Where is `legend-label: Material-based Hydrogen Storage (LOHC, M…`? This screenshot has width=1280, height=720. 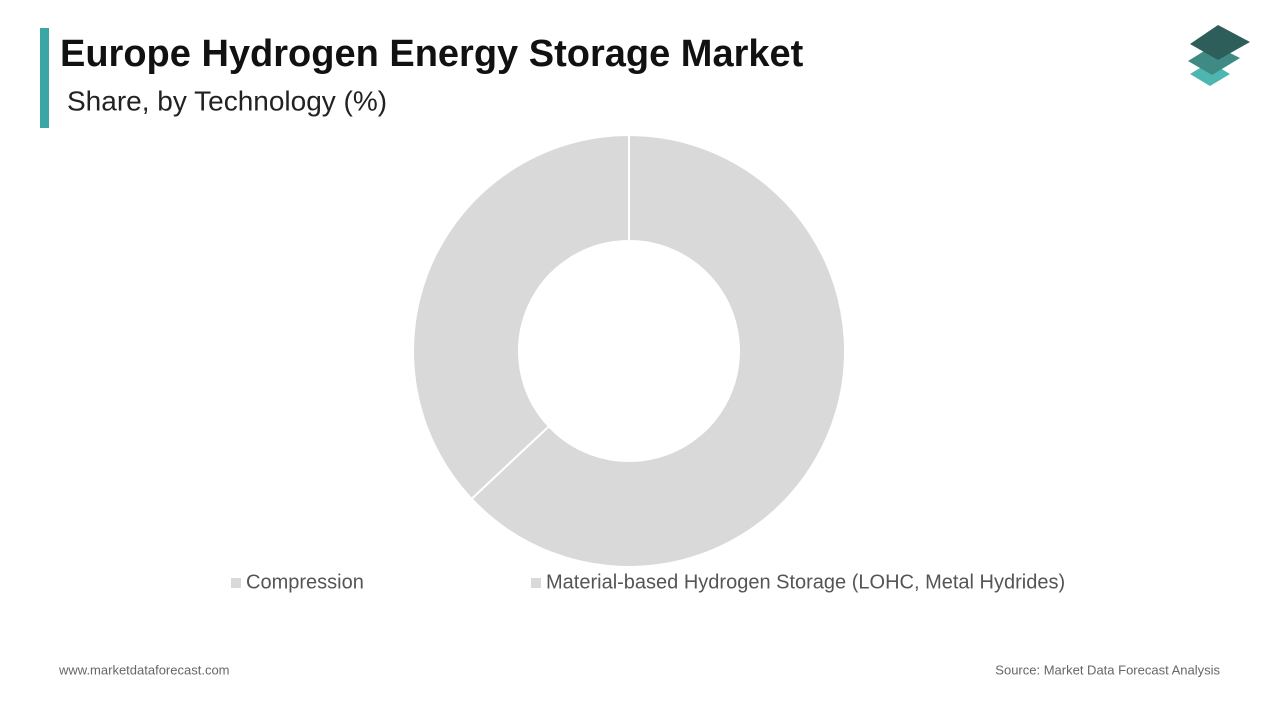
legend-label: Material-based Hydrogen Storage (LOHC, M… is located at coordinates (805, 582).